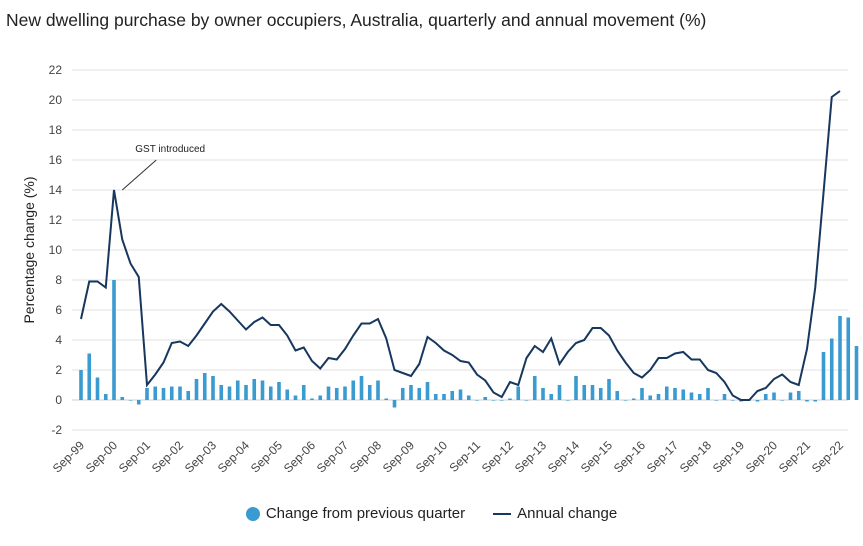 This screenshot has height=546, width=863. I want to click on x-tick-label: Sep-06, so click(299, 456).